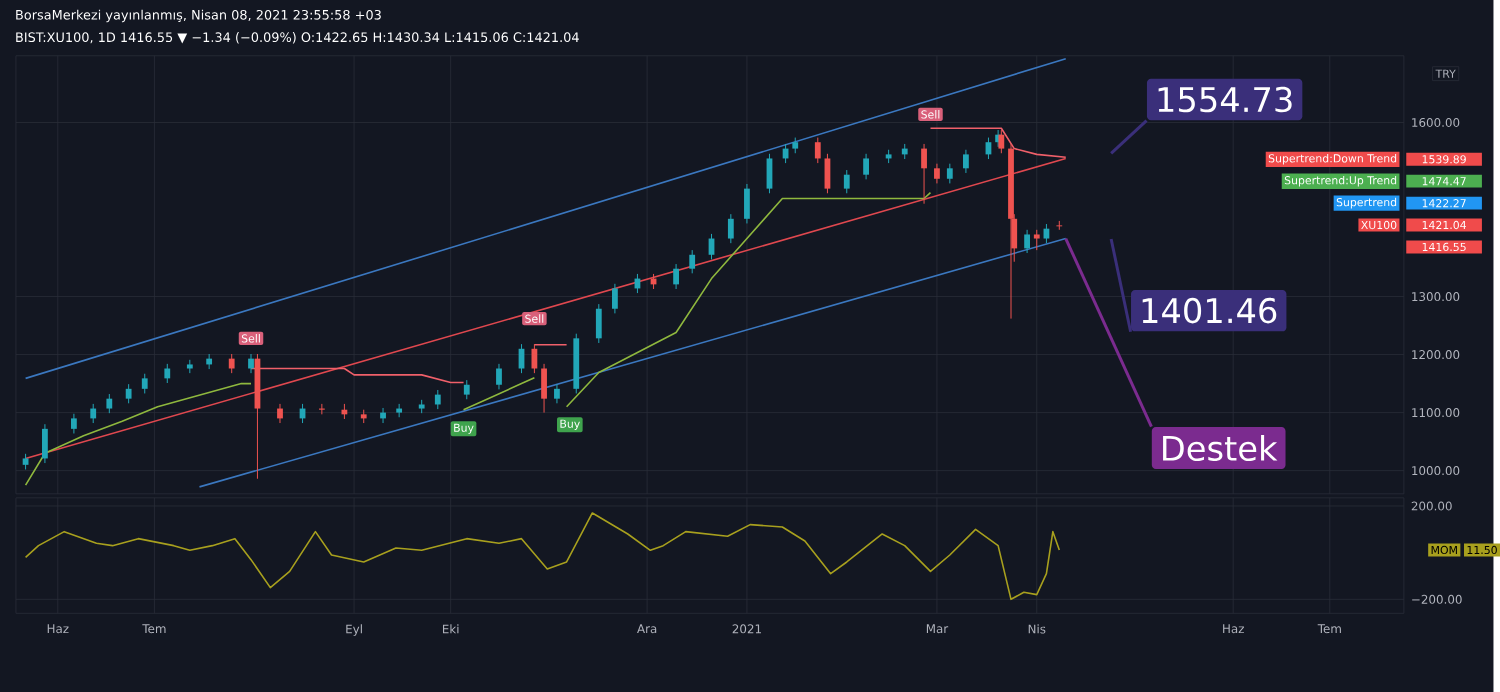  Describe the element at coordinates (542, 555) in the screenshot. I see `line-series` at that location.